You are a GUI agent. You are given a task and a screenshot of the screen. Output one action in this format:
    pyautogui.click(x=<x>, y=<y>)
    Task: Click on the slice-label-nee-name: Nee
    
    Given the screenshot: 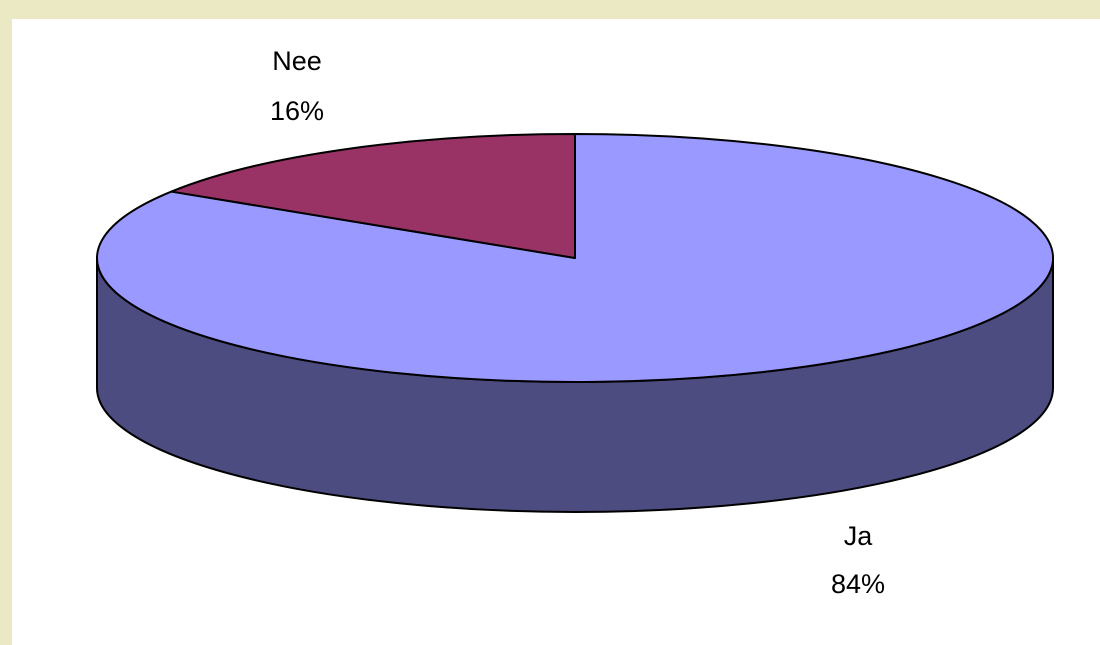 What is the action you would take?
    pyautogui.click(x=297, y=61)
    